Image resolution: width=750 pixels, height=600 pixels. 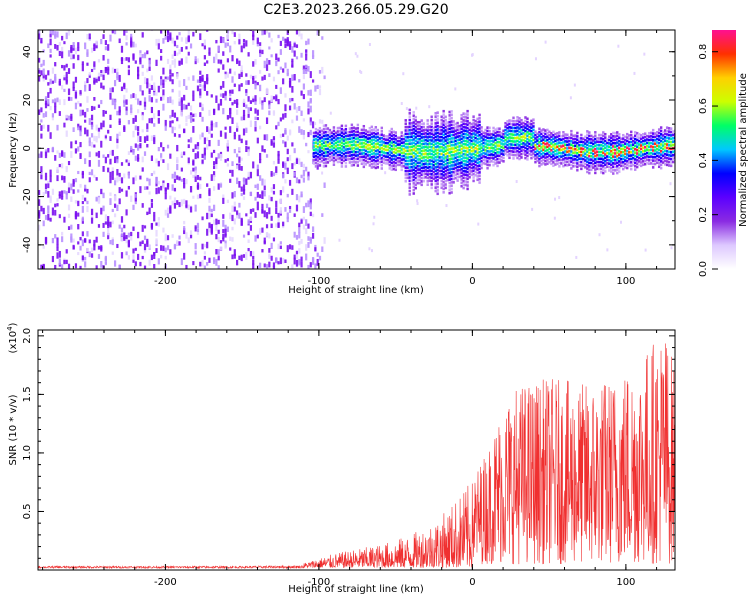 What do you see at coordinates (165, 582) in the screenshot?
I see `snr-x-tick-label: -200` at bounding box center [165, 582].